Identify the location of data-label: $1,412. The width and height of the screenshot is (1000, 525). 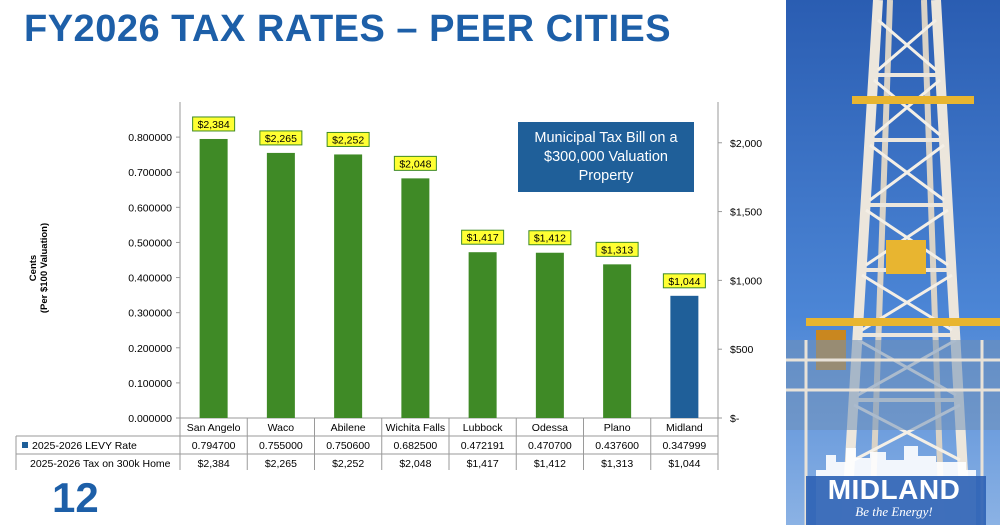
(550, 239).